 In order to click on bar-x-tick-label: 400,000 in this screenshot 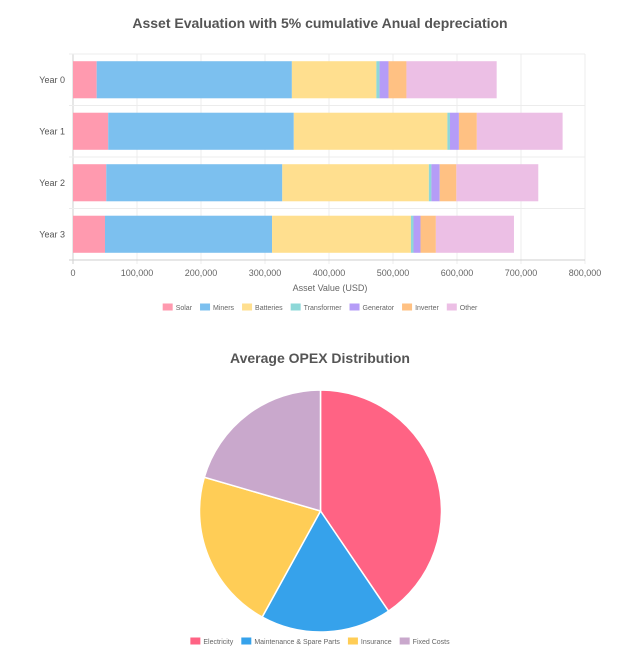, I will do `click(329, 273)`.